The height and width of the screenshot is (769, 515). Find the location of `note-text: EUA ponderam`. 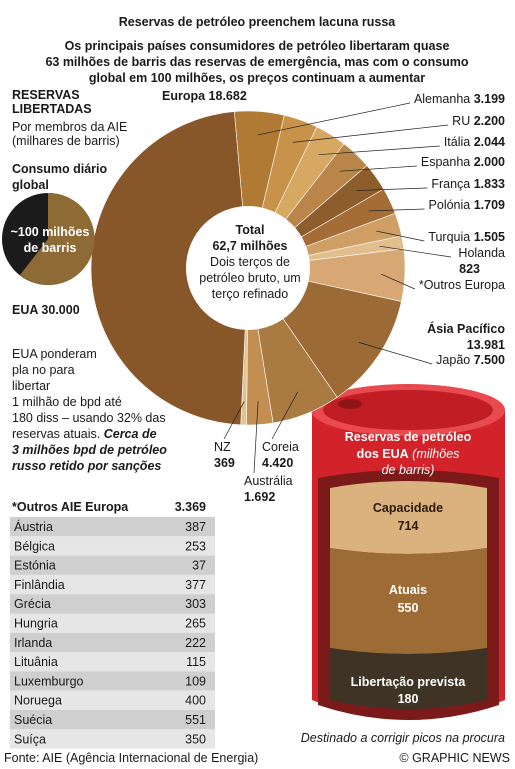

note-text: EUA ponderam is located at coordinates (54, 354).